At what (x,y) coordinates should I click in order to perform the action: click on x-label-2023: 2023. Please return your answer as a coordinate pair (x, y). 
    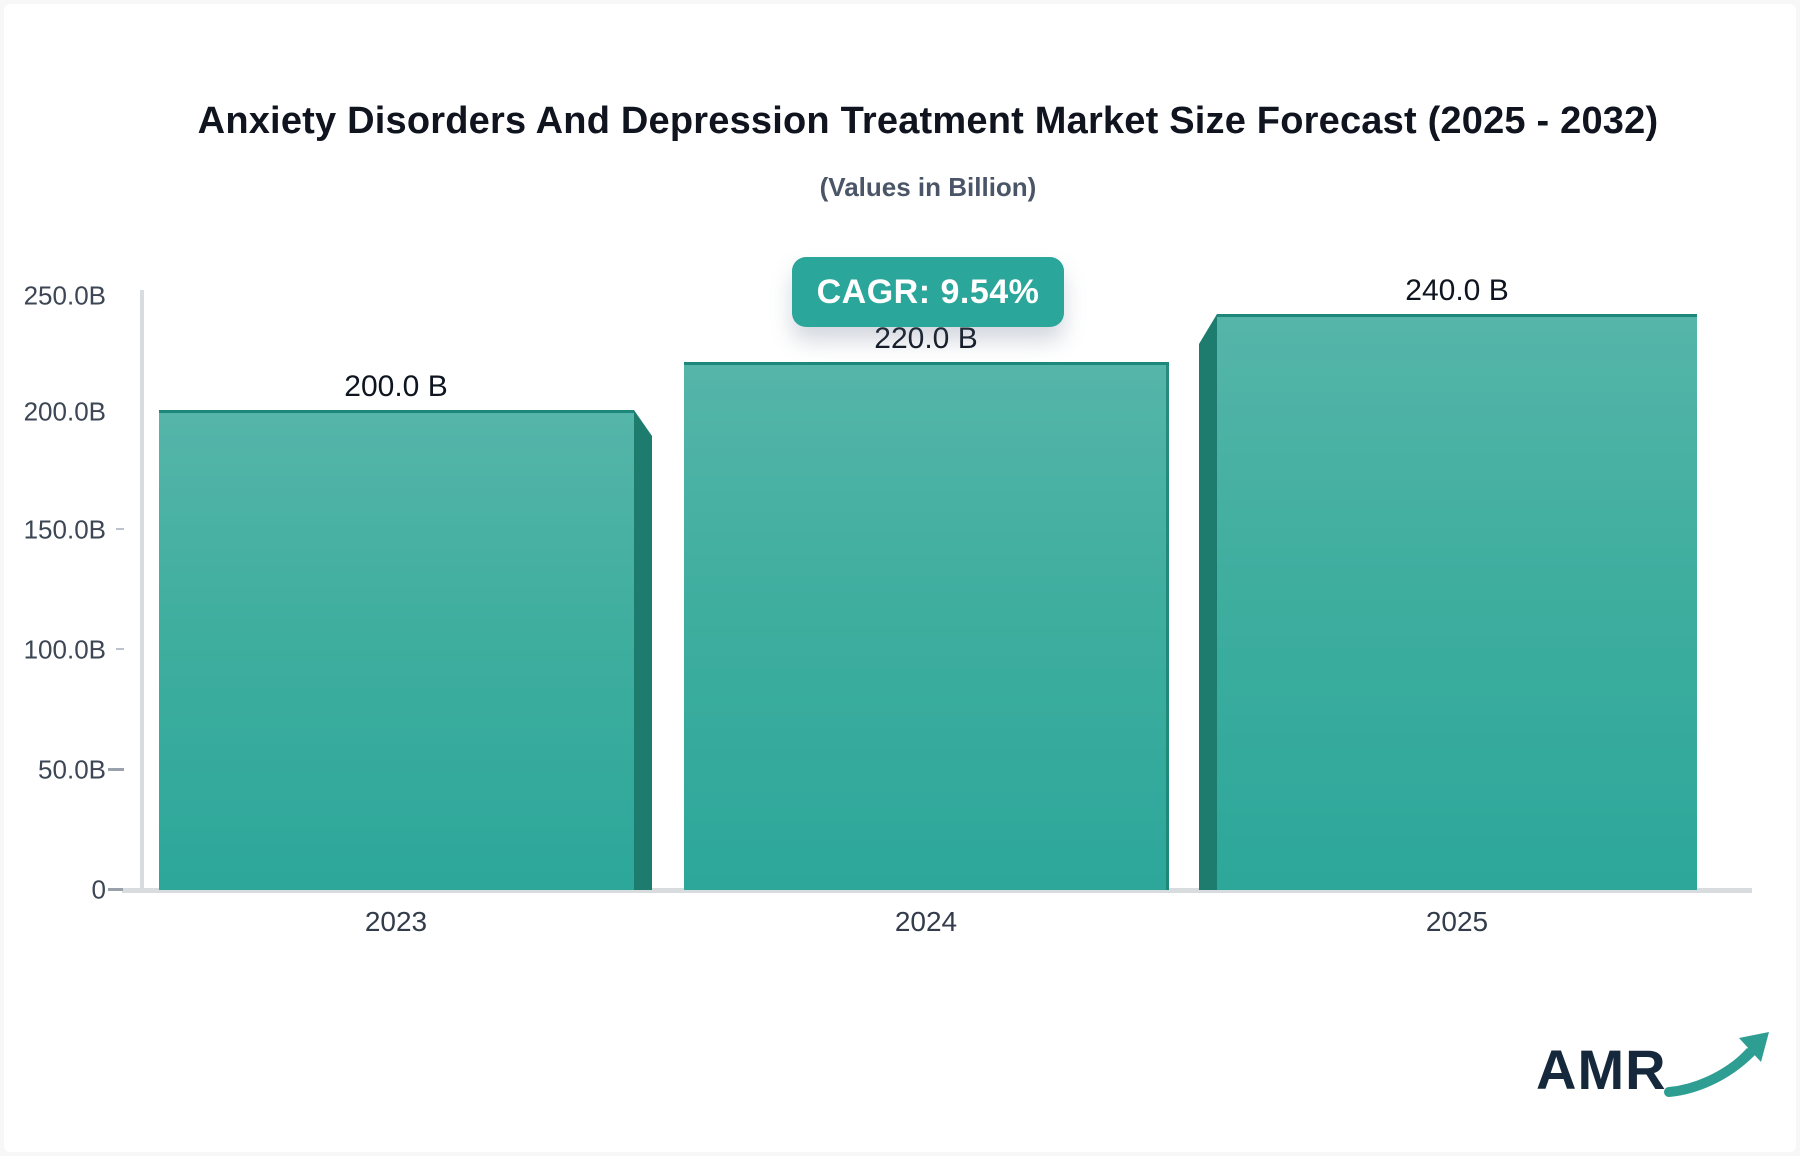
    Looking at the image, I should click on (396, 921).